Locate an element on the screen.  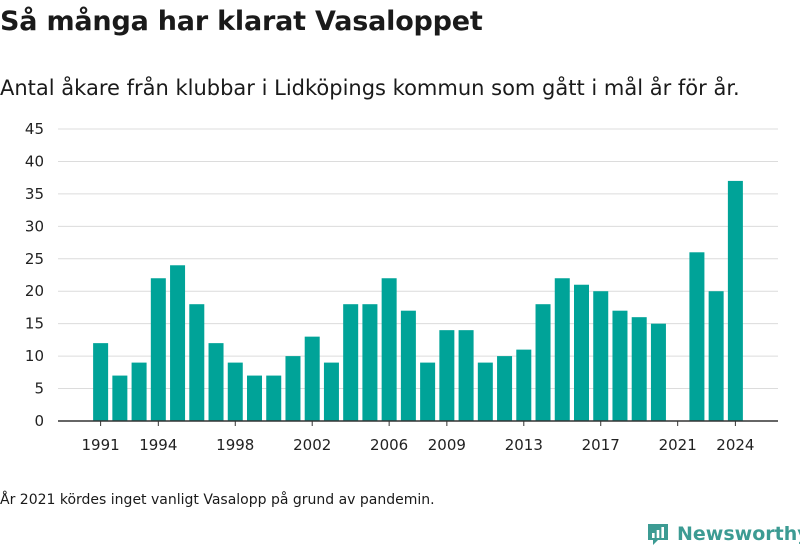
bar-2006 is located at coordinates (389, 349).